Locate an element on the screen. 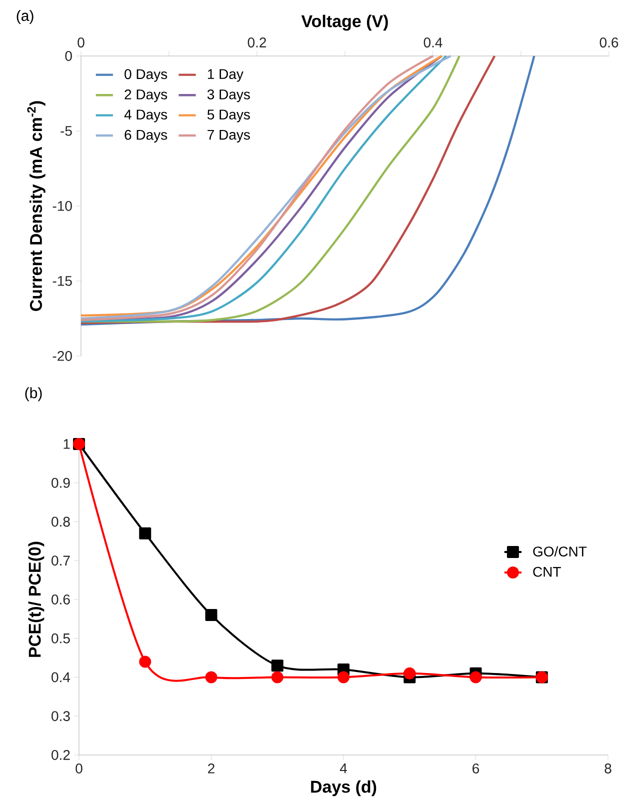 This screenshot has height=805, width=622. legend-label: 3 Days is located at coordinates (228, 95).